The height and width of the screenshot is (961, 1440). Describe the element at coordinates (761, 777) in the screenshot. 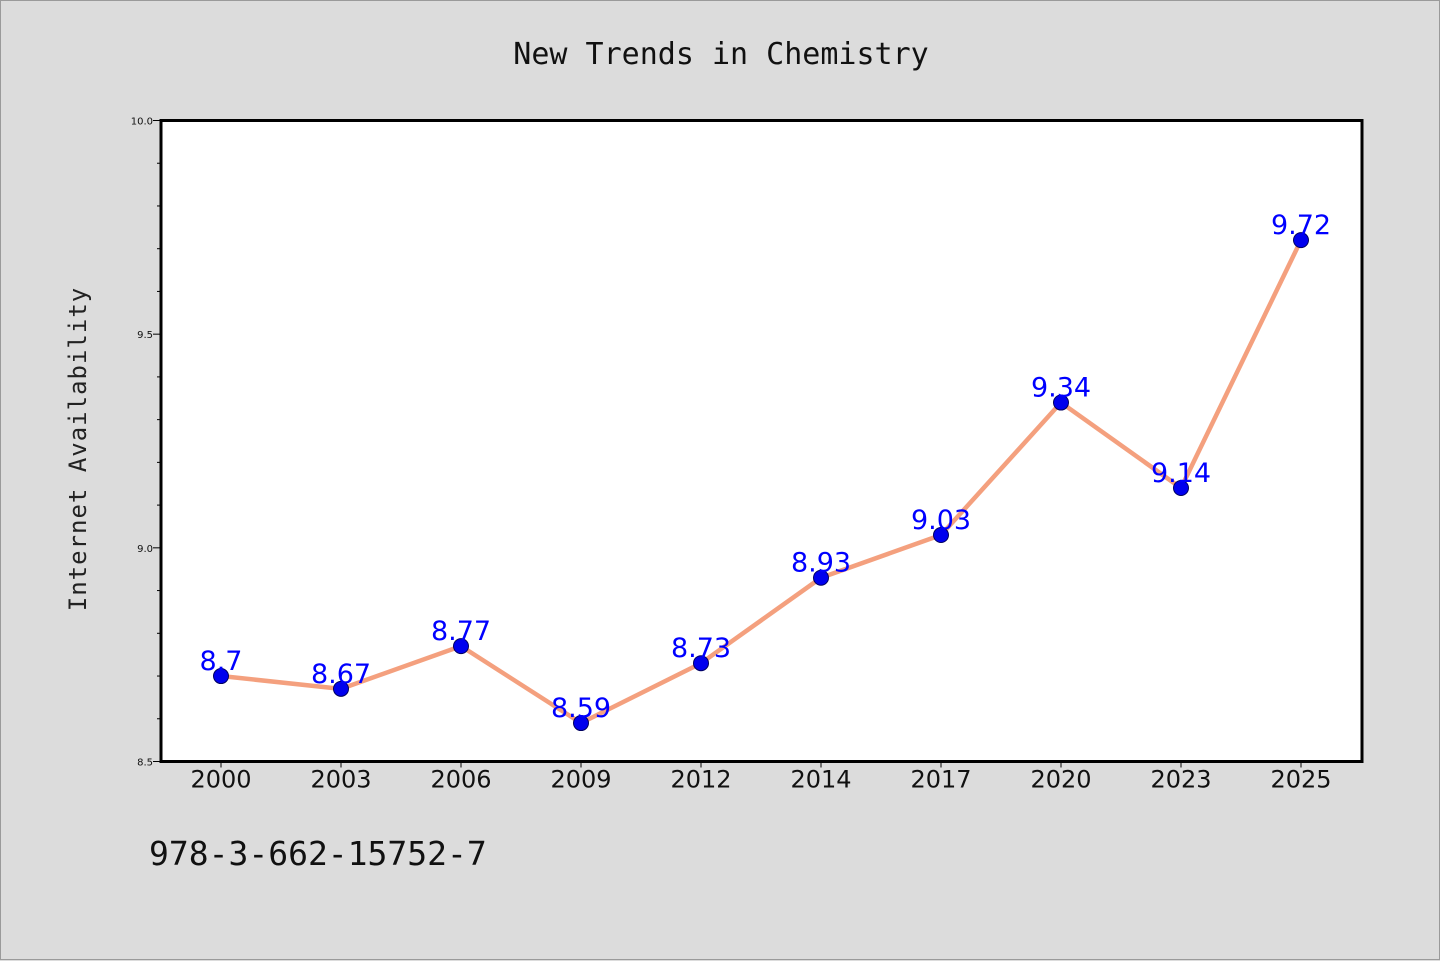

I see `x-axis: 2000 2003 2006 2009 2012 2014 2017 2020 2023 2025` at that location.